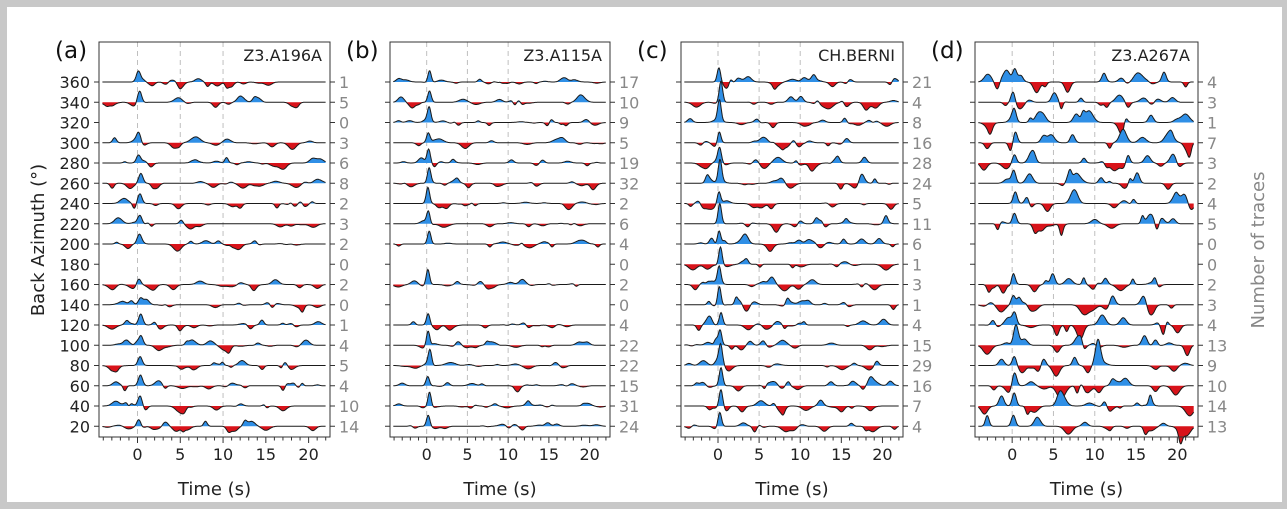 The image size is (1287, 509). I want to click on trace-count-label: 32, so click(629, 183).